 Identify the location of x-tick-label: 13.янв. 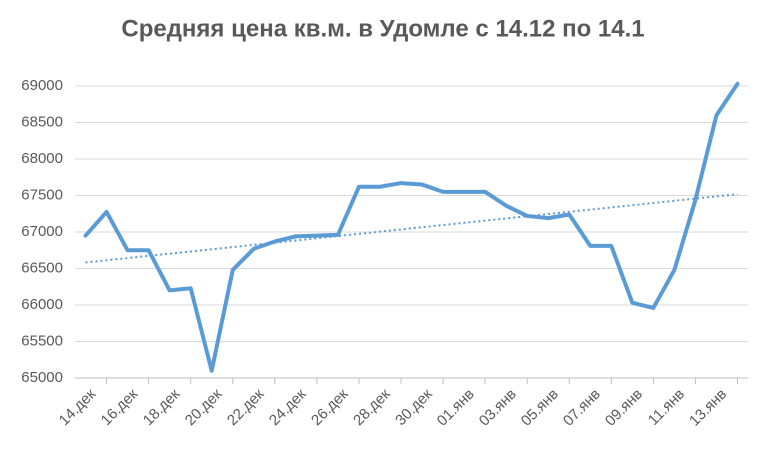
(708, 408).